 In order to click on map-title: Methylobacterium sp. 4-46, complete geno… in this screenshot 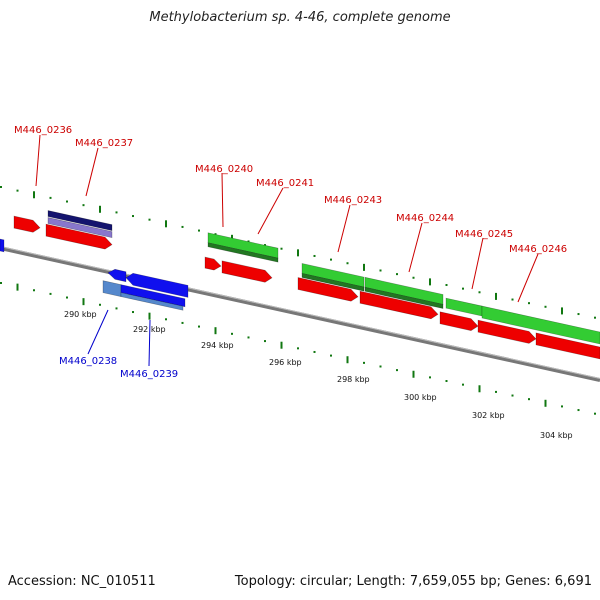, I will do `click(300, 17)`.